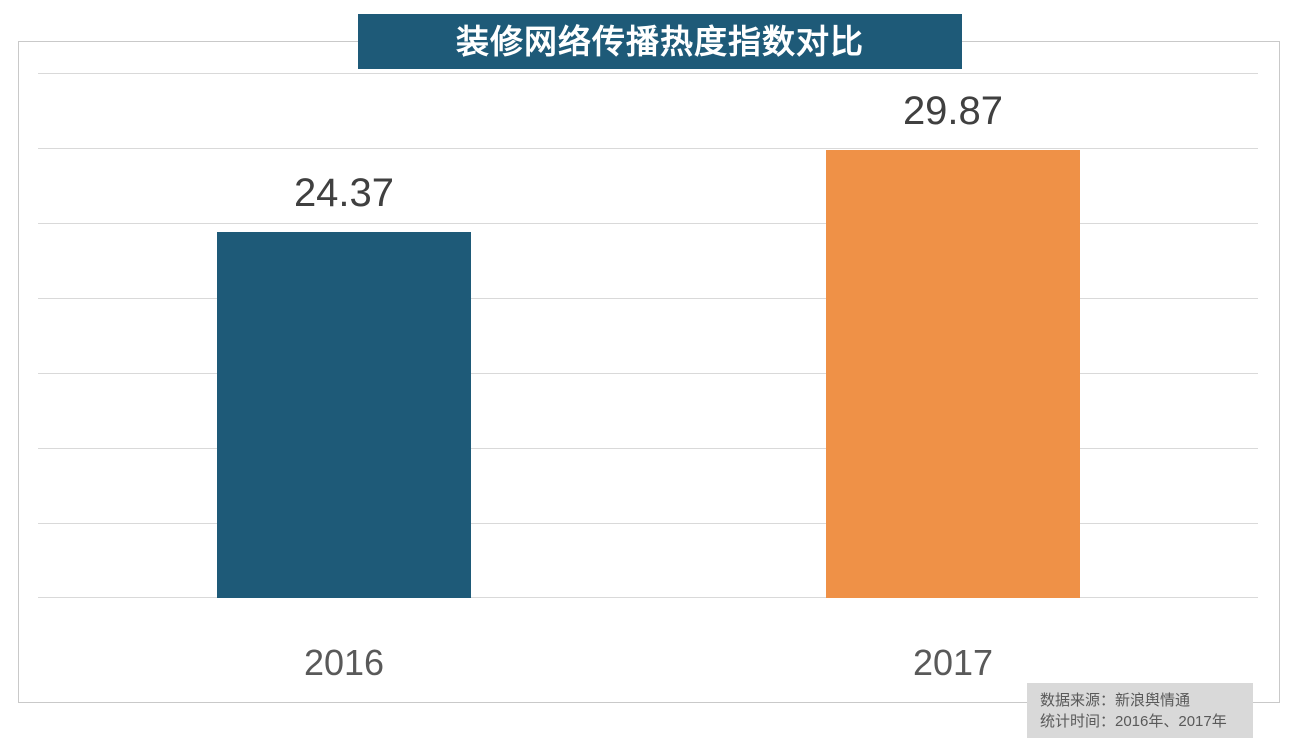 The height and width of the screenshot is (741, 1296). I want to click on value-label-2017: 29.87, so click(953, 110).